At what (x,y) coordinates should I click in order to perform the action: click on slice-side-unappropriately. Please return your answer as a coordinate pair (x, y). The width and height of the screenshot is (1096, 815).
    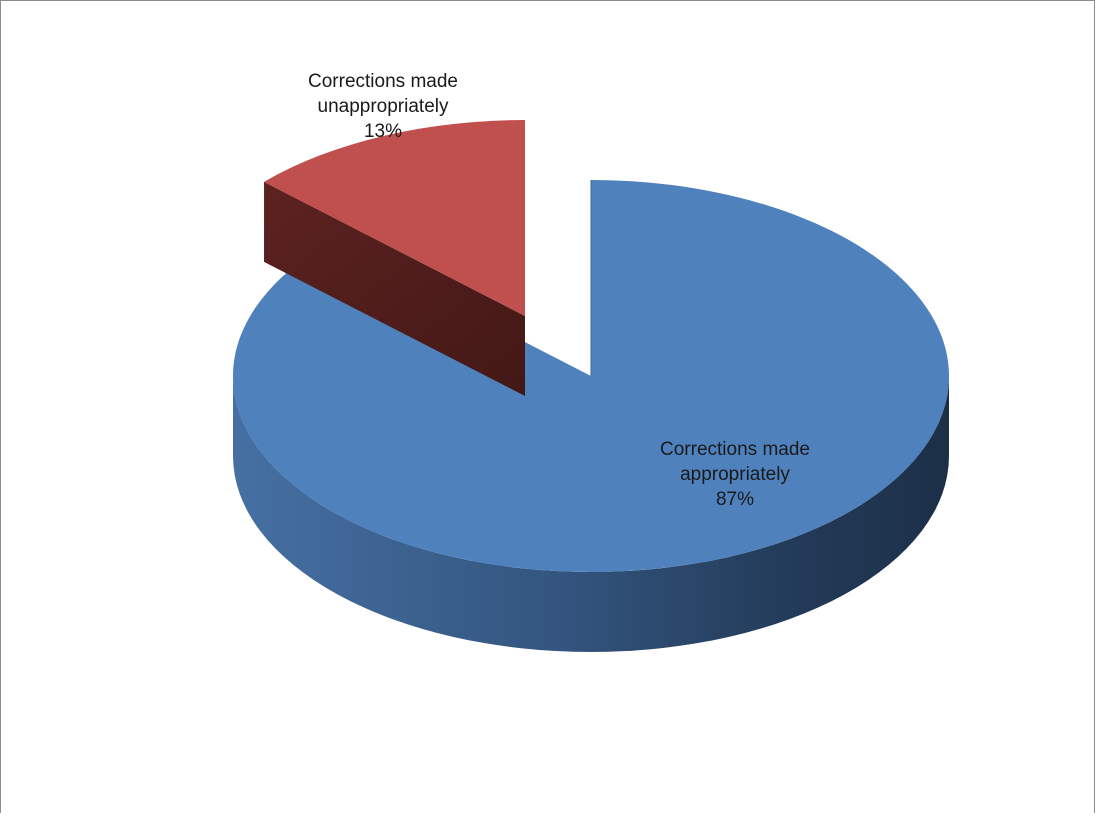
    Looking at the image, I should click on (394, 288).